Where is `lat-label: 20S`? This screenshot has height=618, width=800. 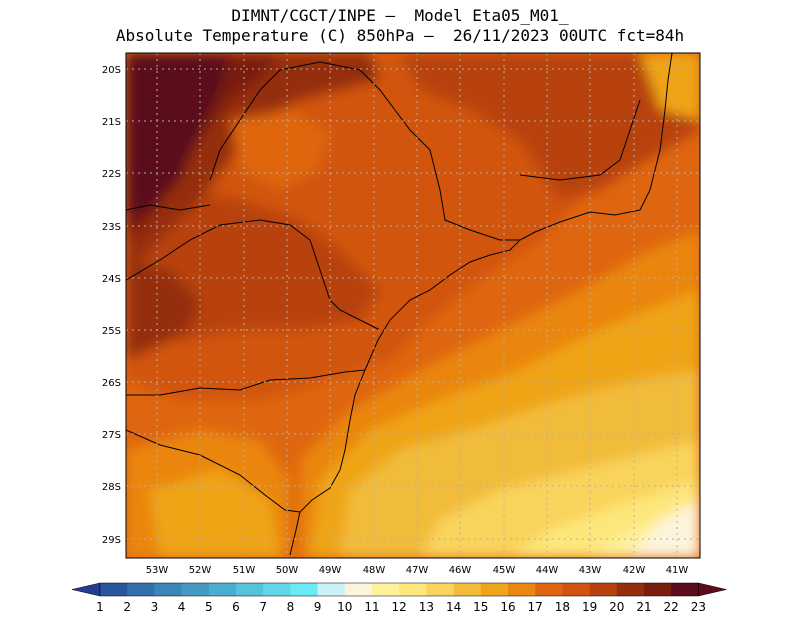
lat-label: 20S is located at coordinates (111, 70).